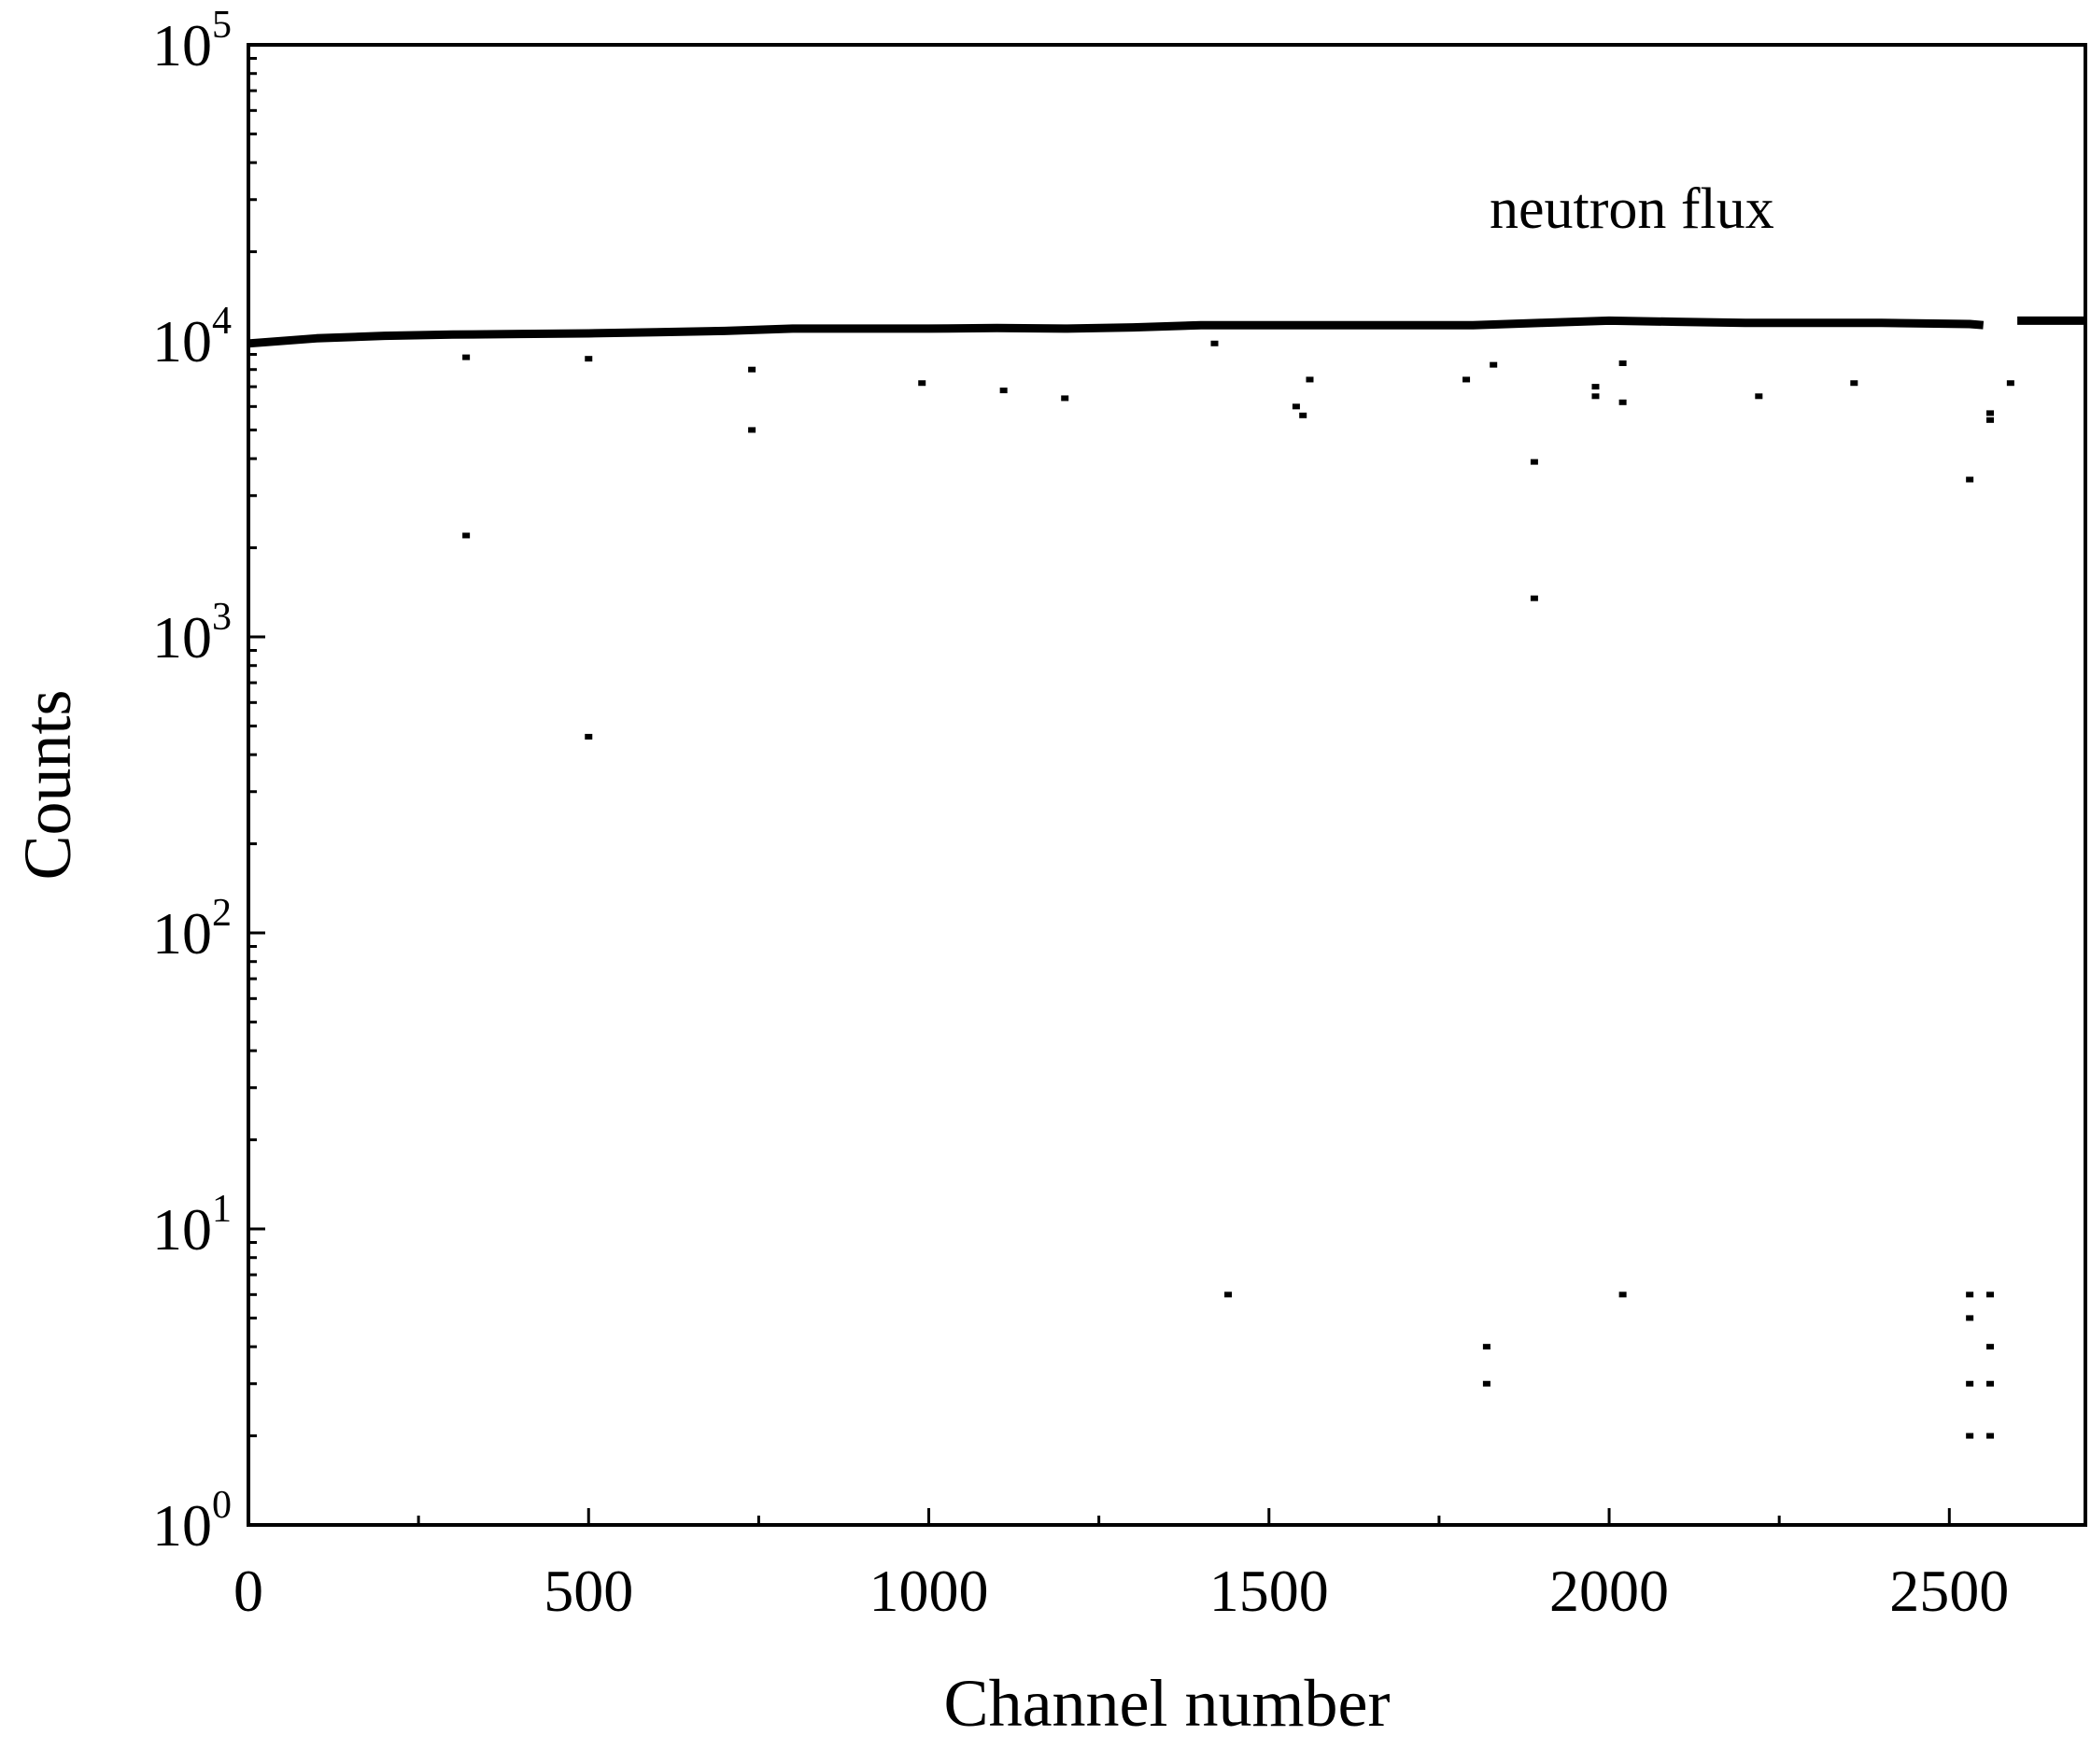  What do you see at coordinates (47, 785) in the screenshot?
I see `y-axis-label: Counts` at bounding box center [47, 785].